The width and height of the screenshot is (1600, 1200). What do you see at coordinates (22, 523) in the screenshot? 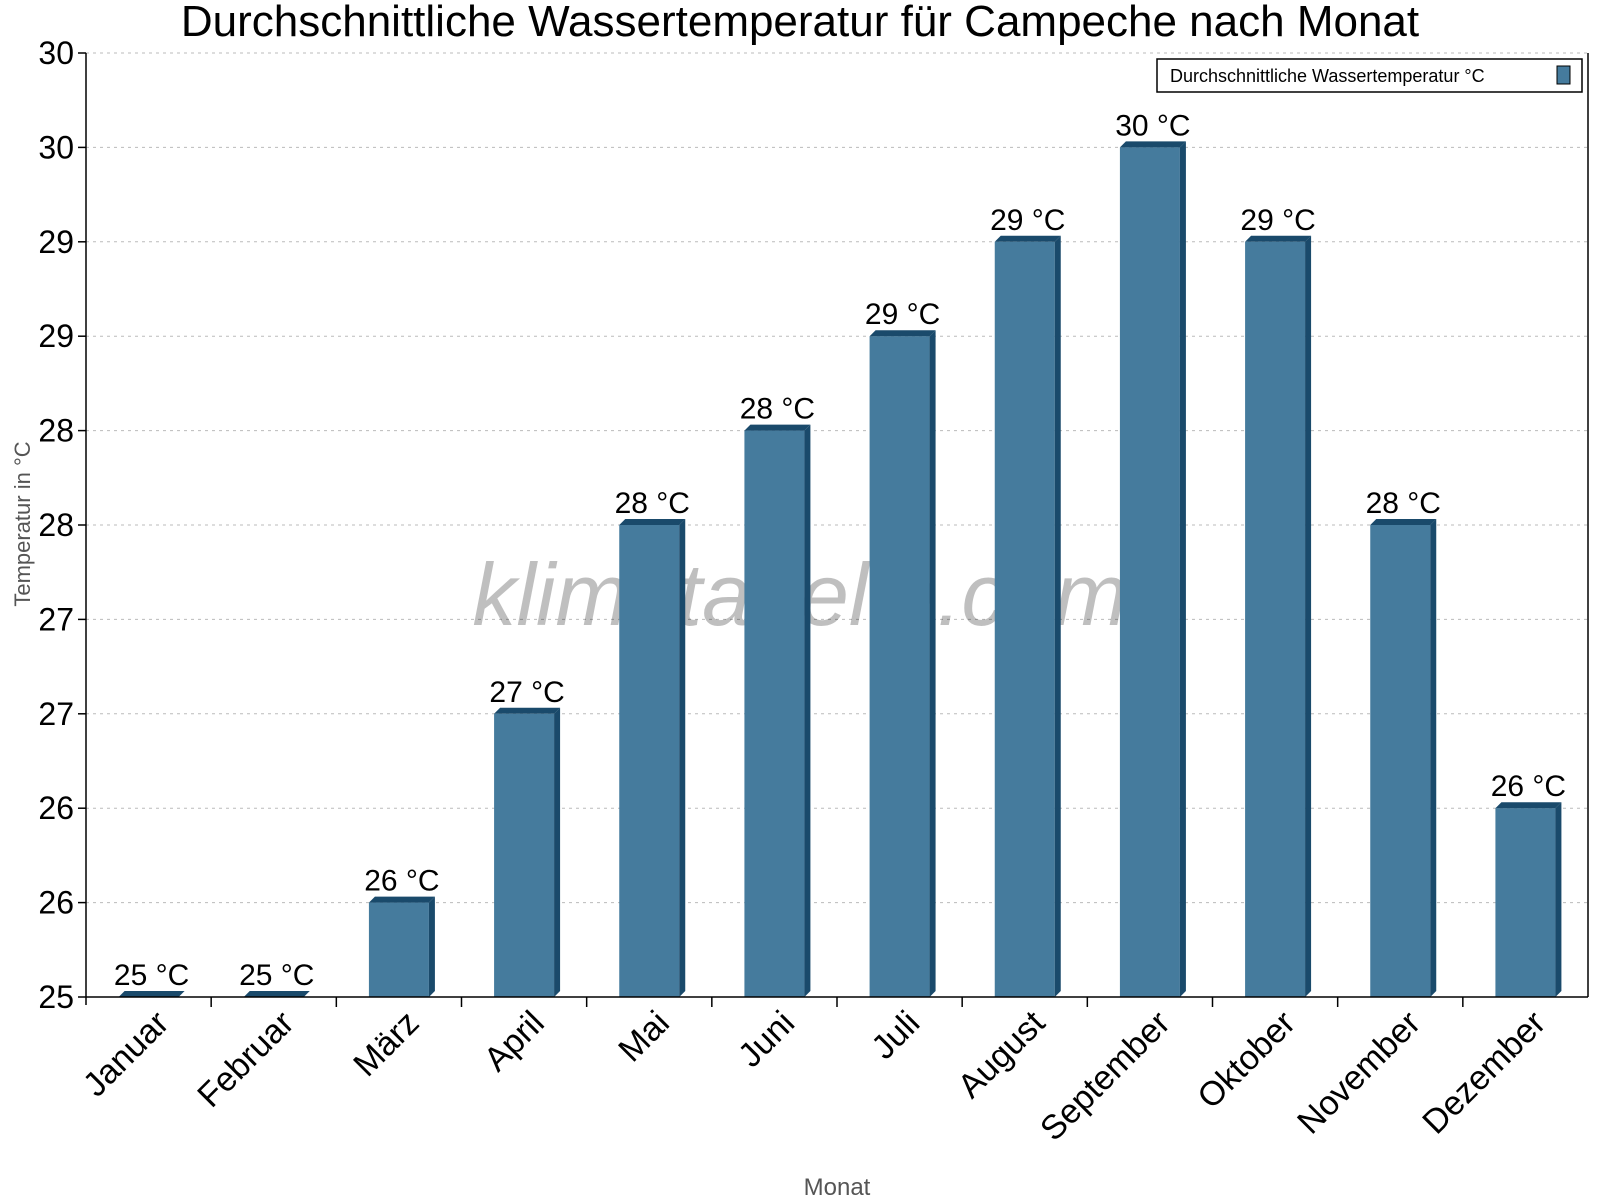
I see `y-axis-label: Temperatur in °C` at bounding box center [22, 523].